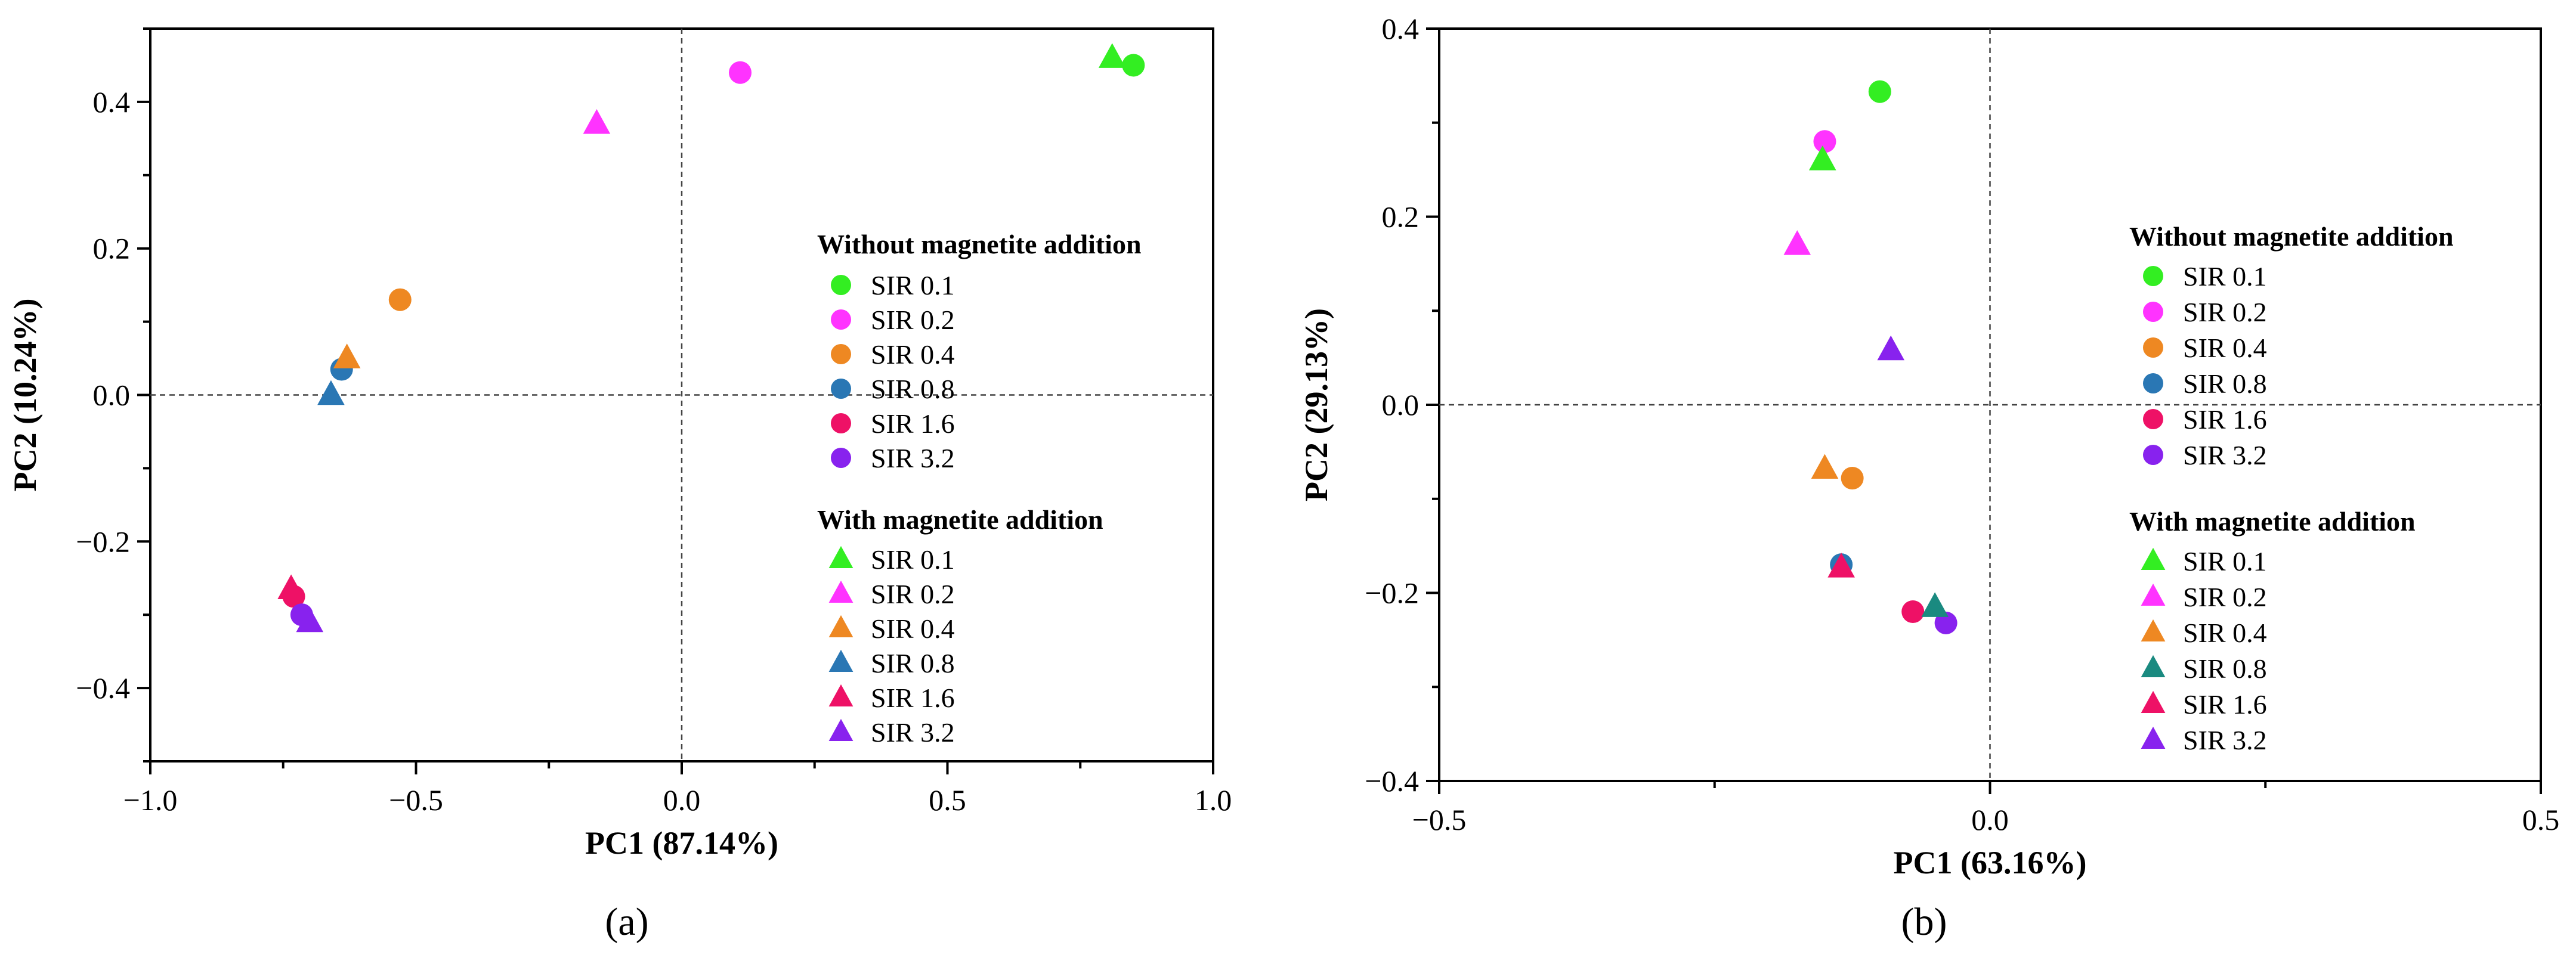  Describe the element at coordinates (1213, 800) in the screenshot. I see `x-tick-label: 1.0` at that location.